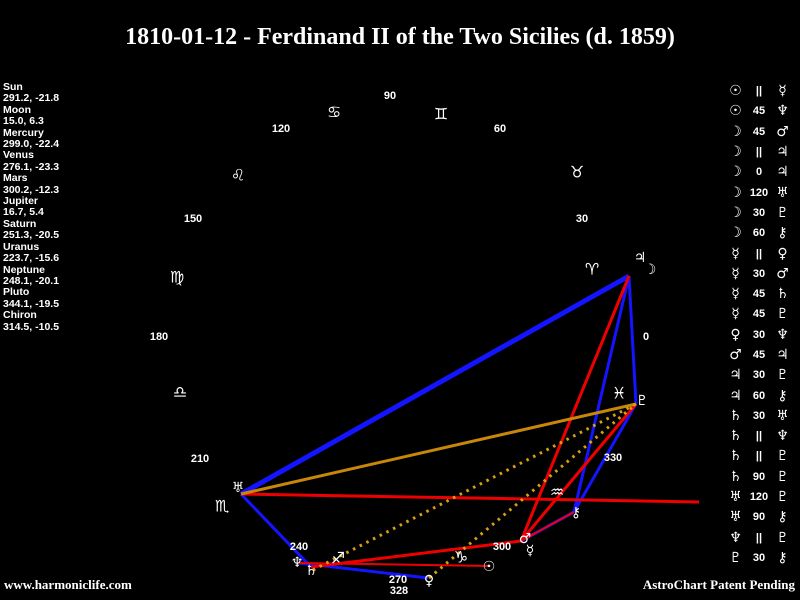  I want to click on planet-name: Moon, so click(17, 109).